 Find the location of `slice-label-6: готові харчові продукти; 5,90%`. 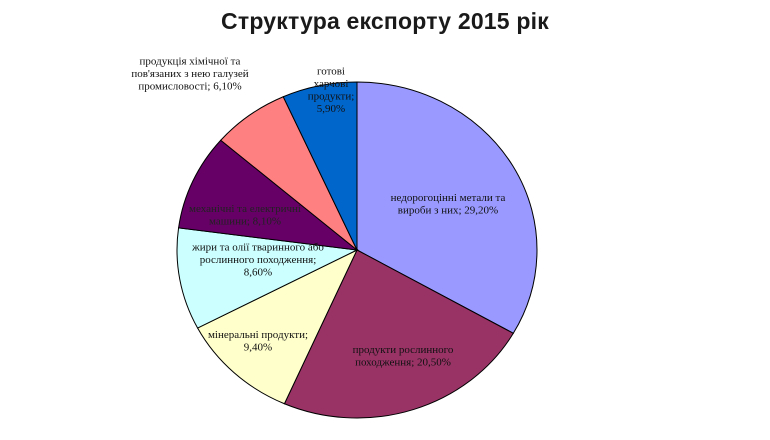

slice-label-6: готові харчові продукти; 5,90% is located at coordinates (331, 90).